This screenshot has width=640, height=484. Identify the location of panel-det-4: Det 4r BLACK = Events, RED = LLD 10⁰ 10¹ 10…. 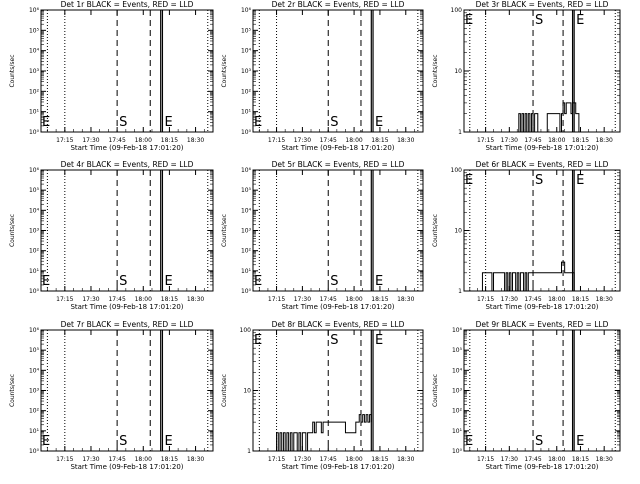
(111, 235).